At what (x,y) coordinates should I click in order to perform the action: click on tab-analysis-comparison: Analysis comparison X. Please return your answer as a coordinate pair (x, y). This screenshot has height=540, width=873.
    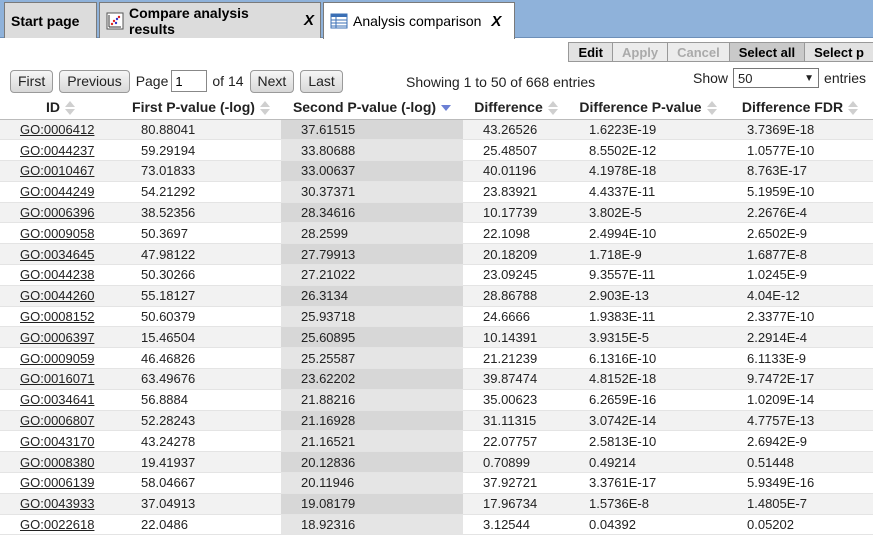
    Looking at the image, I should click on (419, 20).